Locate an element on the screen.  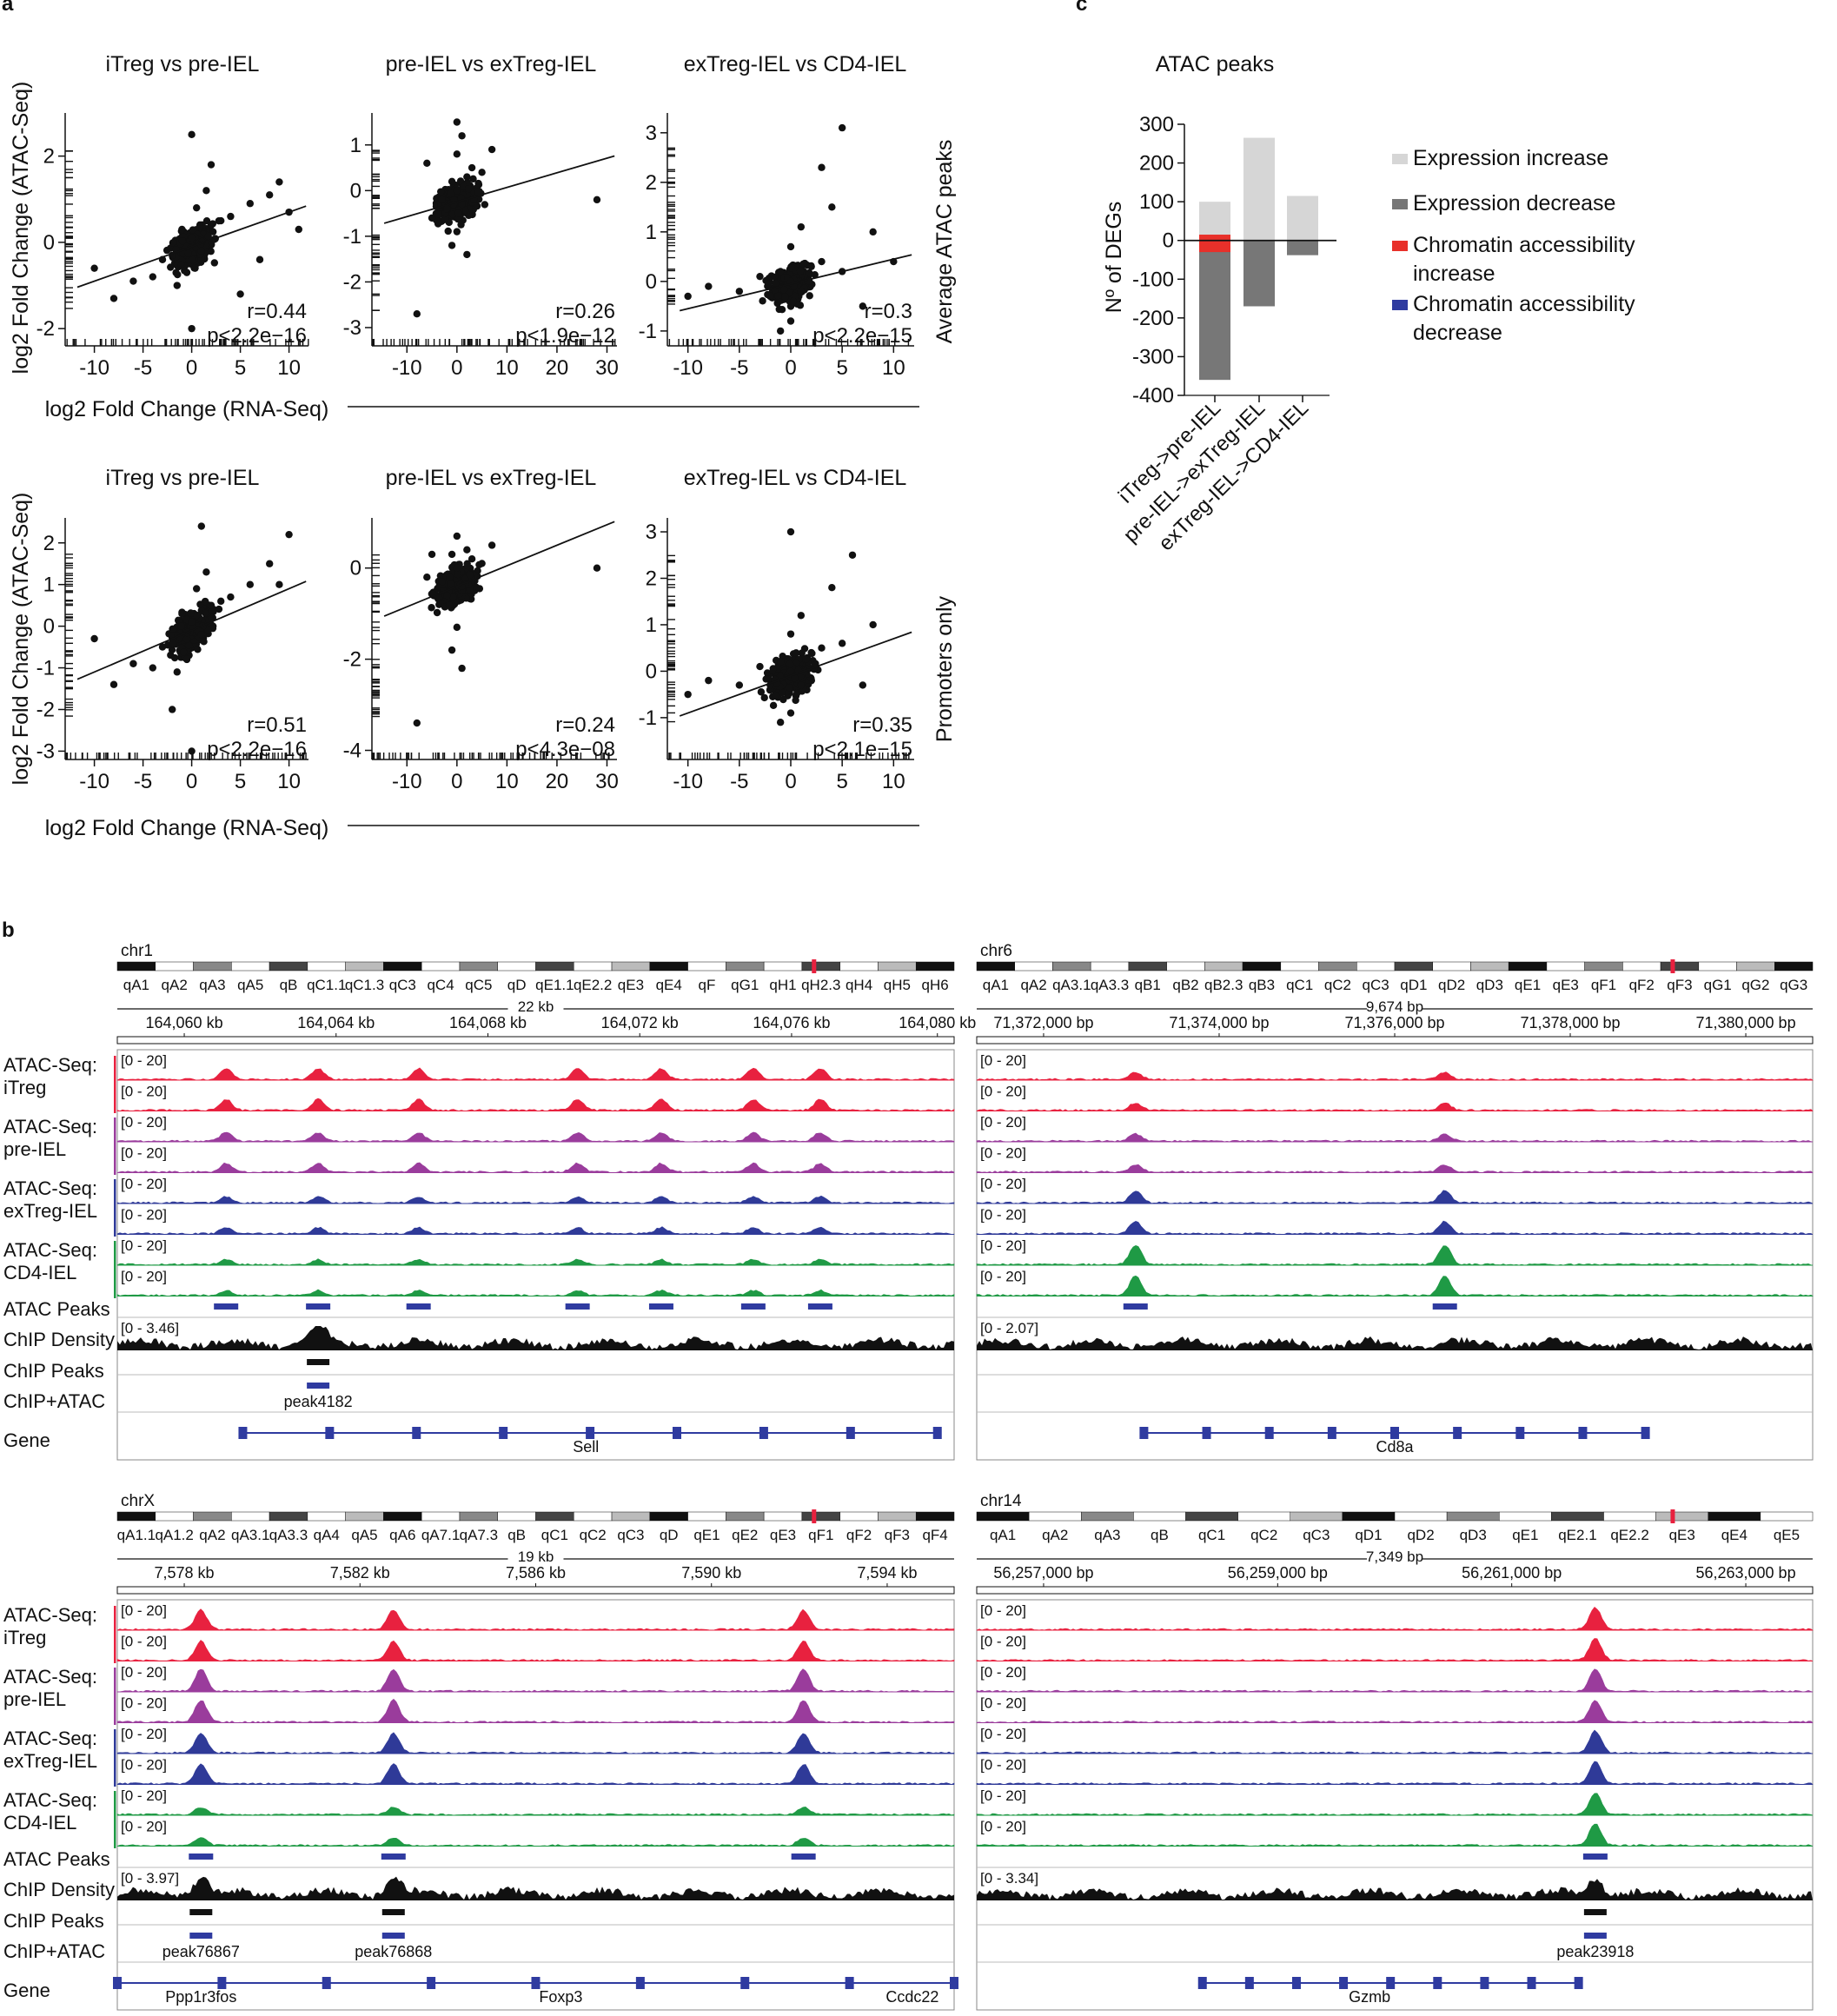
track-label: iTreg is located at coordinates (24, 1637).